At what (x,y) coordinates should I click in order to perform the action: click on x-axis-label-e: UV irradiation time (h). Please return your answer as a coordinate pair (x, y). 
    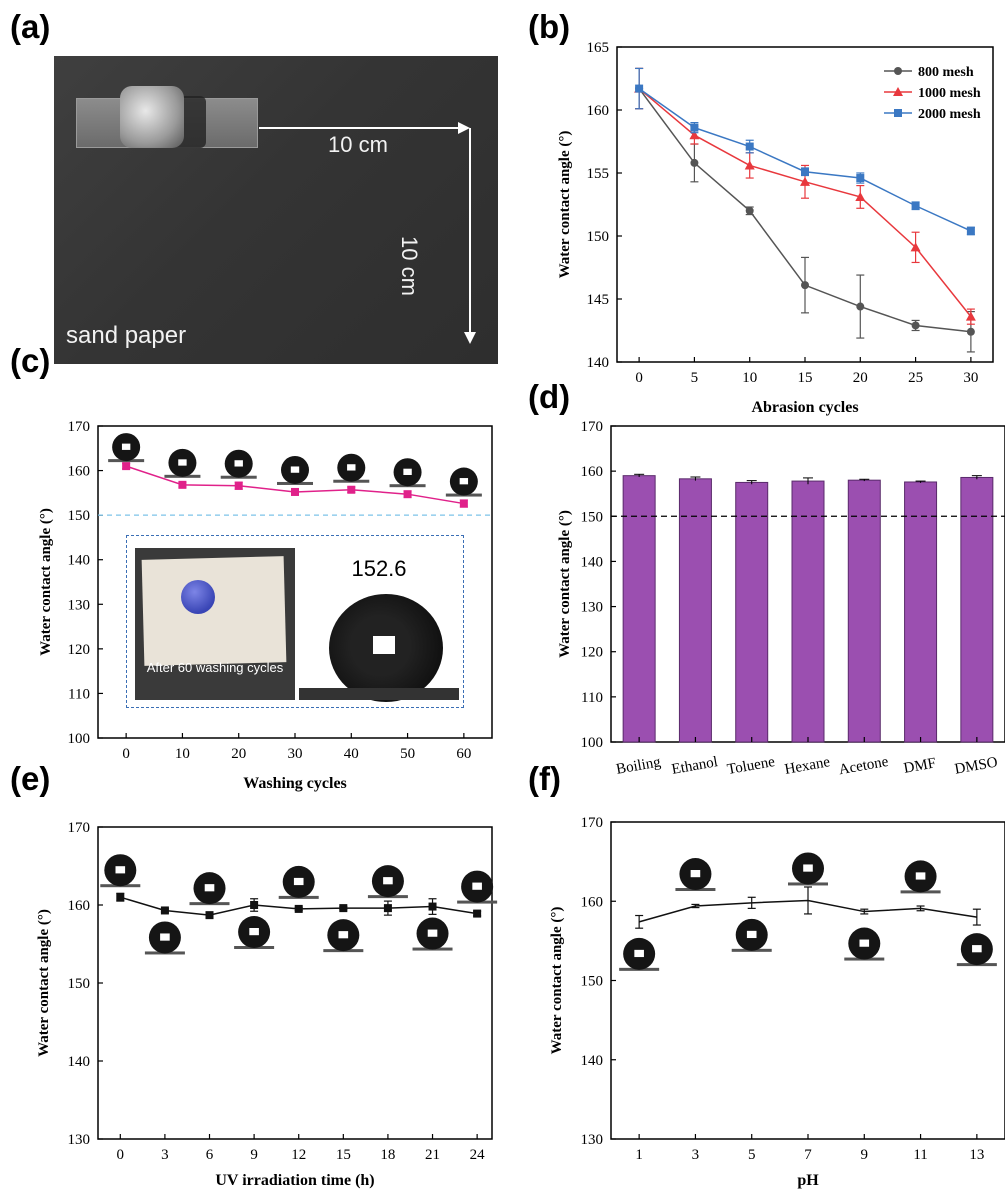
    Looking at the image, I should click on (294, 1180).